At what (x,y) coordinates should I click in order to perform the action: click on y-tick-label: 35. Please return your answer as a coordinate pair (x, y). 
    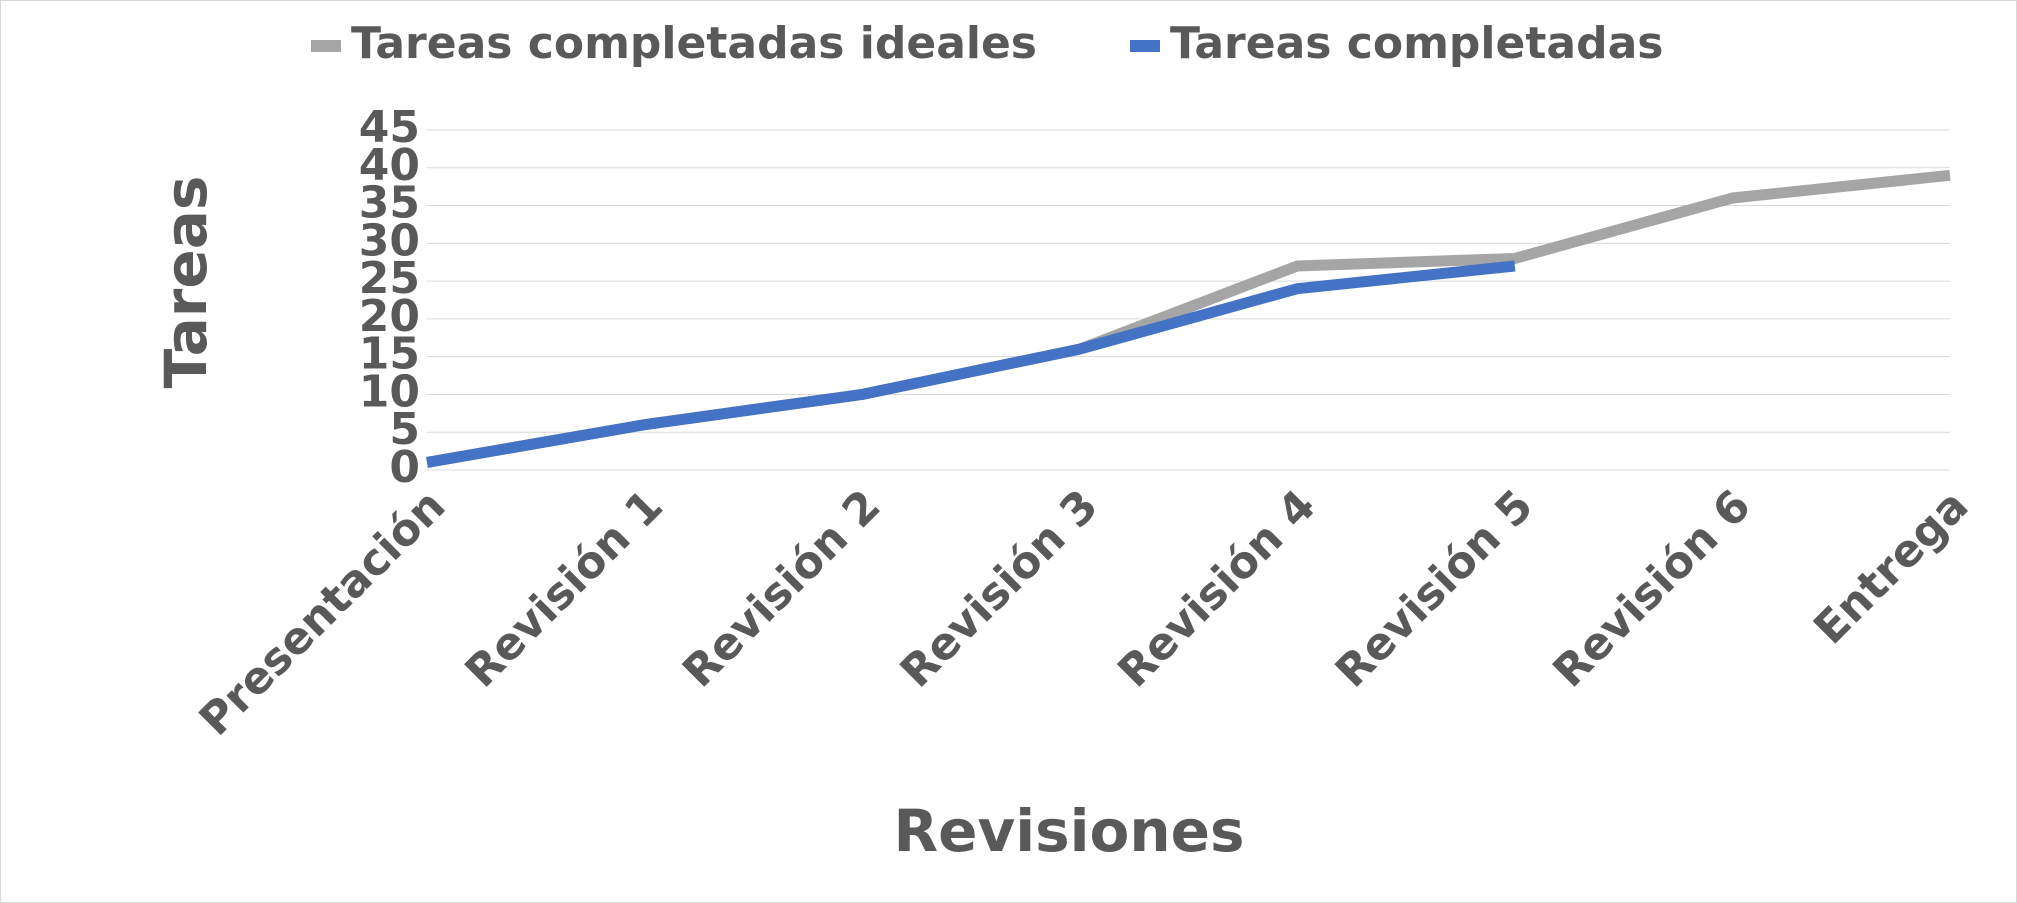
    Looking at the image, I should click on (389, 203).